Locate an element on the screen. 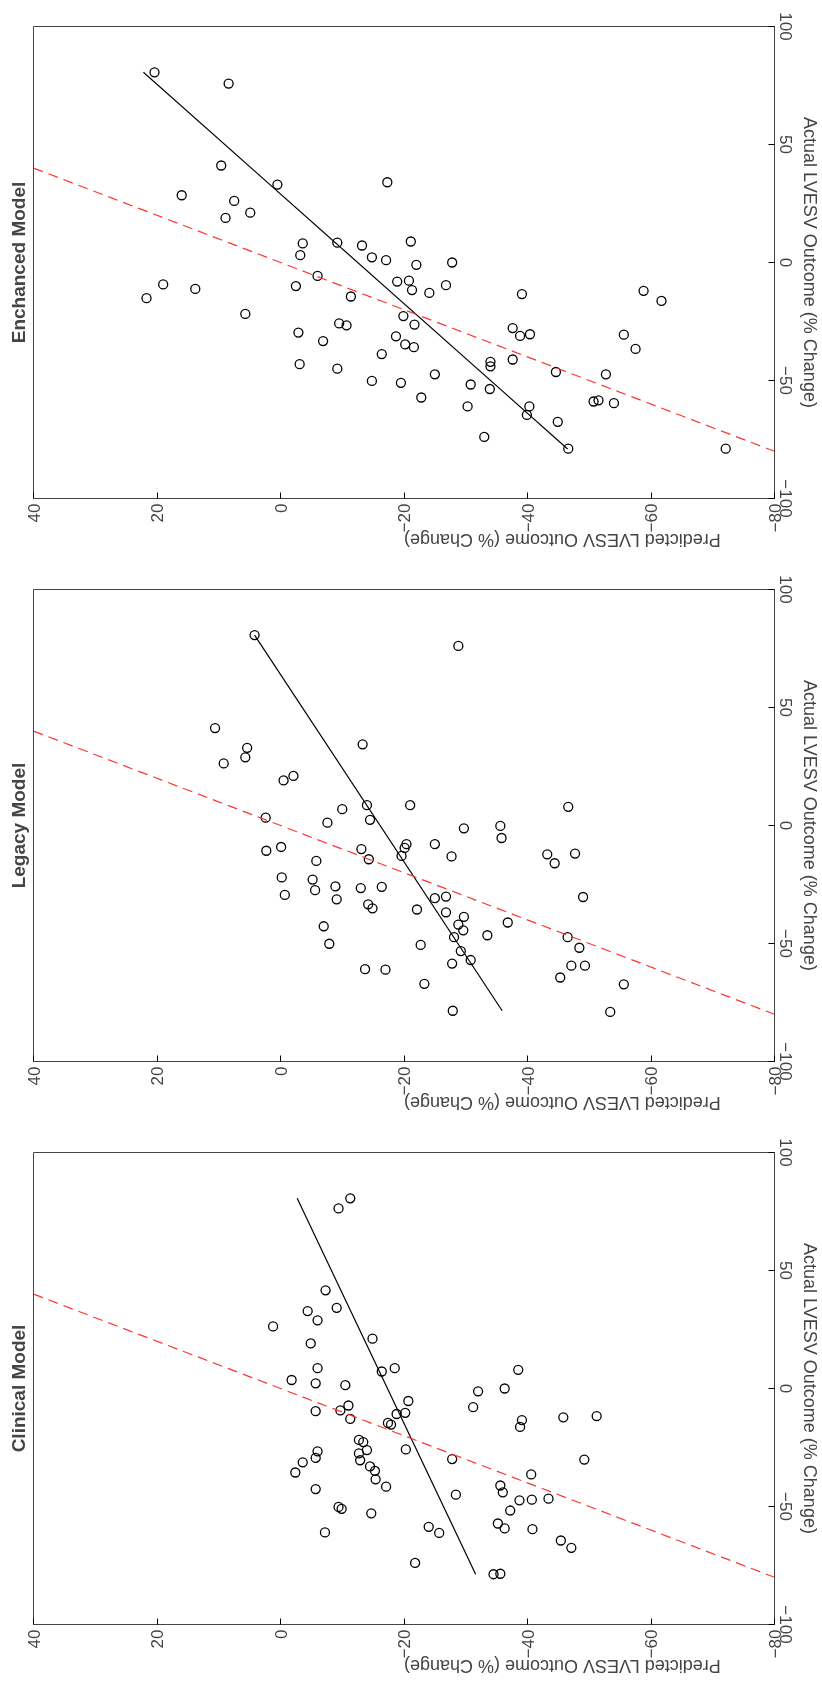  text: Legacy Model is located at coordinates (18, 825).